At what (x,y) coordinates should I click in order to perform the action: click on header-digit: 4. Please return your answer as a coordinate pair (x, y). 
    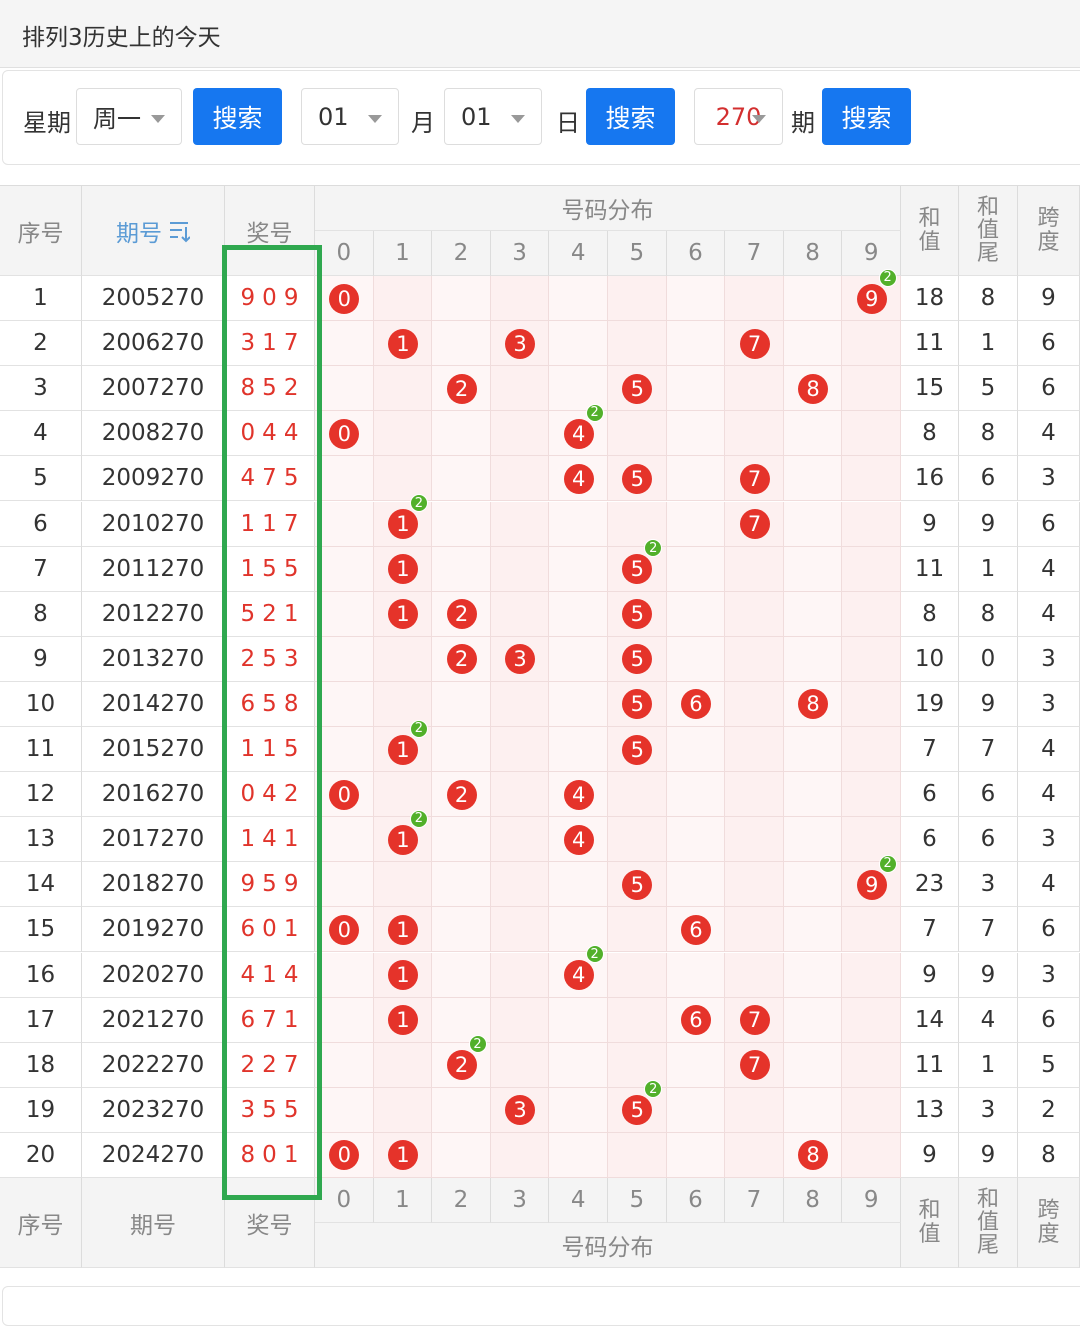
    Looking at the image, I should click on (578, 253).